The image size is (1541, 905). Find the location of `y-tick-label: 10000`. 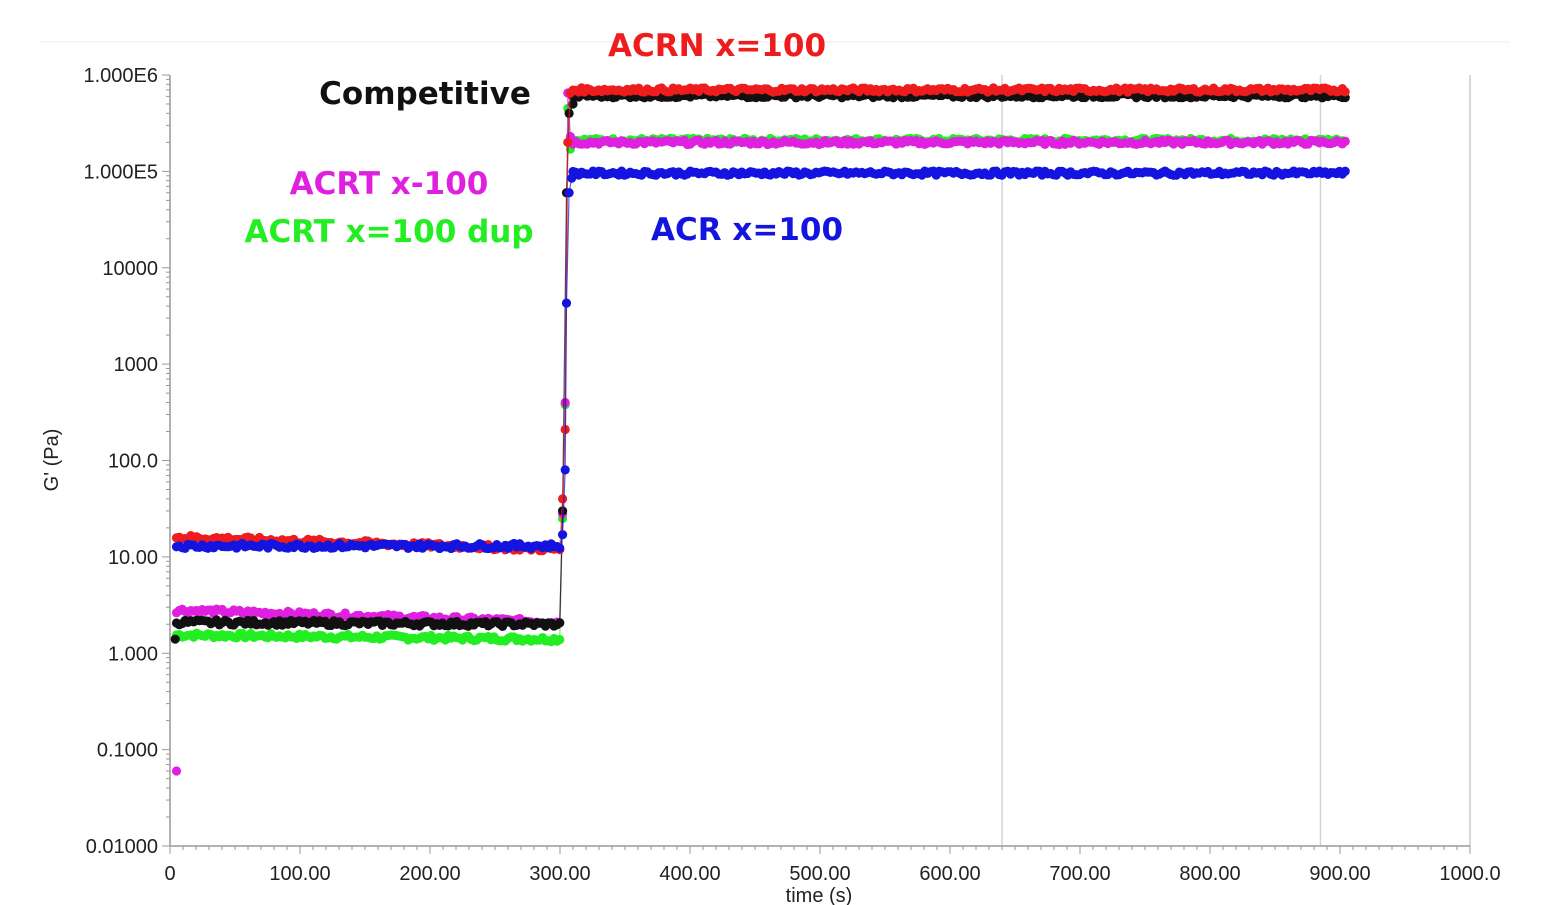

y-tick-label: 10000 is located at coordinates (130, 269).